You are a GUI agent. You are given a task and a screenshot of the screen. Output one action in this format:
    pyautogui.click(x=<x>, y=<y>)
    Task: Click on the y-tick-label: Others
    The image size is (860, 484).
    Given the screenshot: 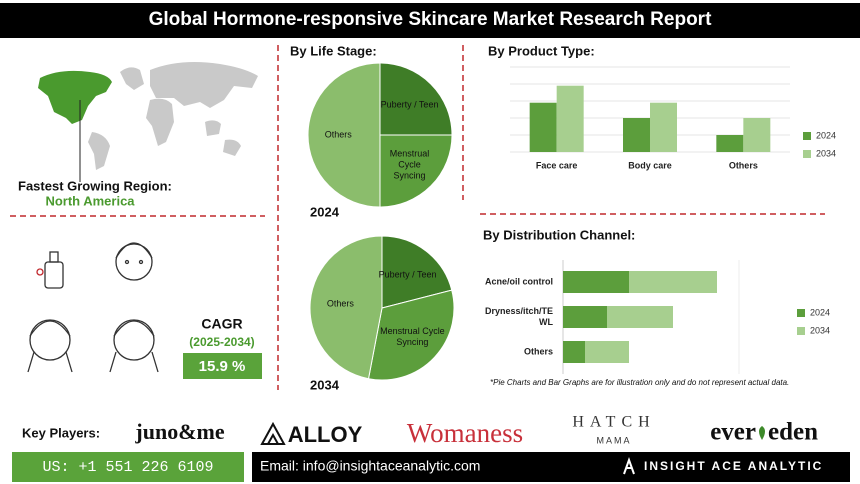 What is the action you would take?
    pyautogui.click(x=538, y=351)
    